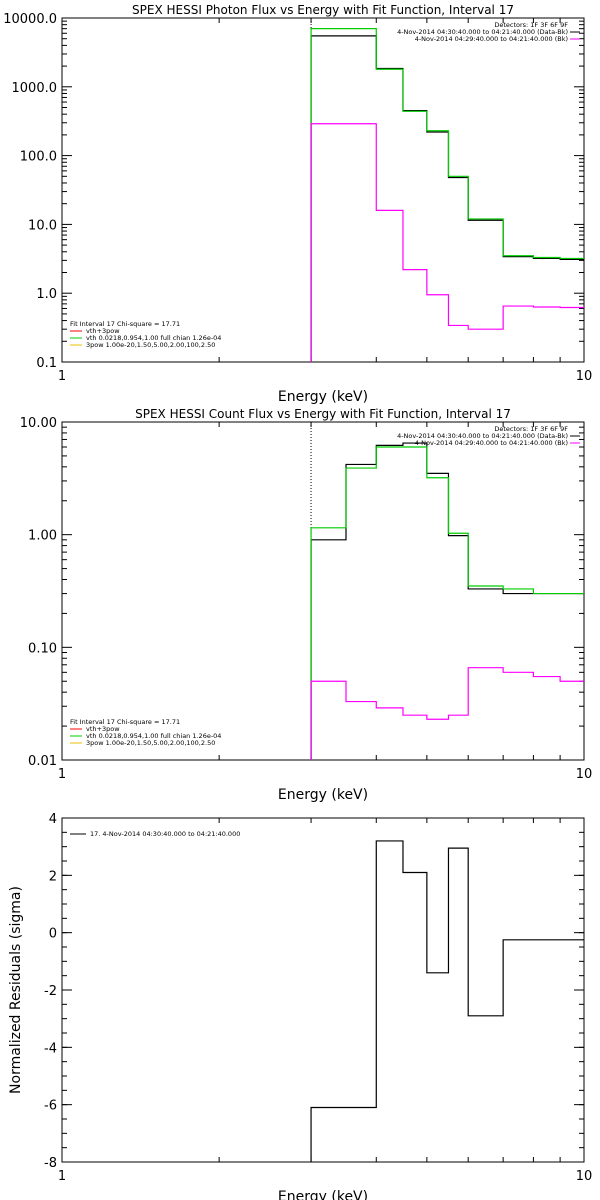 The width and height of the screenshot is (600, 1200). I want to click on y-tick-label: -4, so click(50, 1048).